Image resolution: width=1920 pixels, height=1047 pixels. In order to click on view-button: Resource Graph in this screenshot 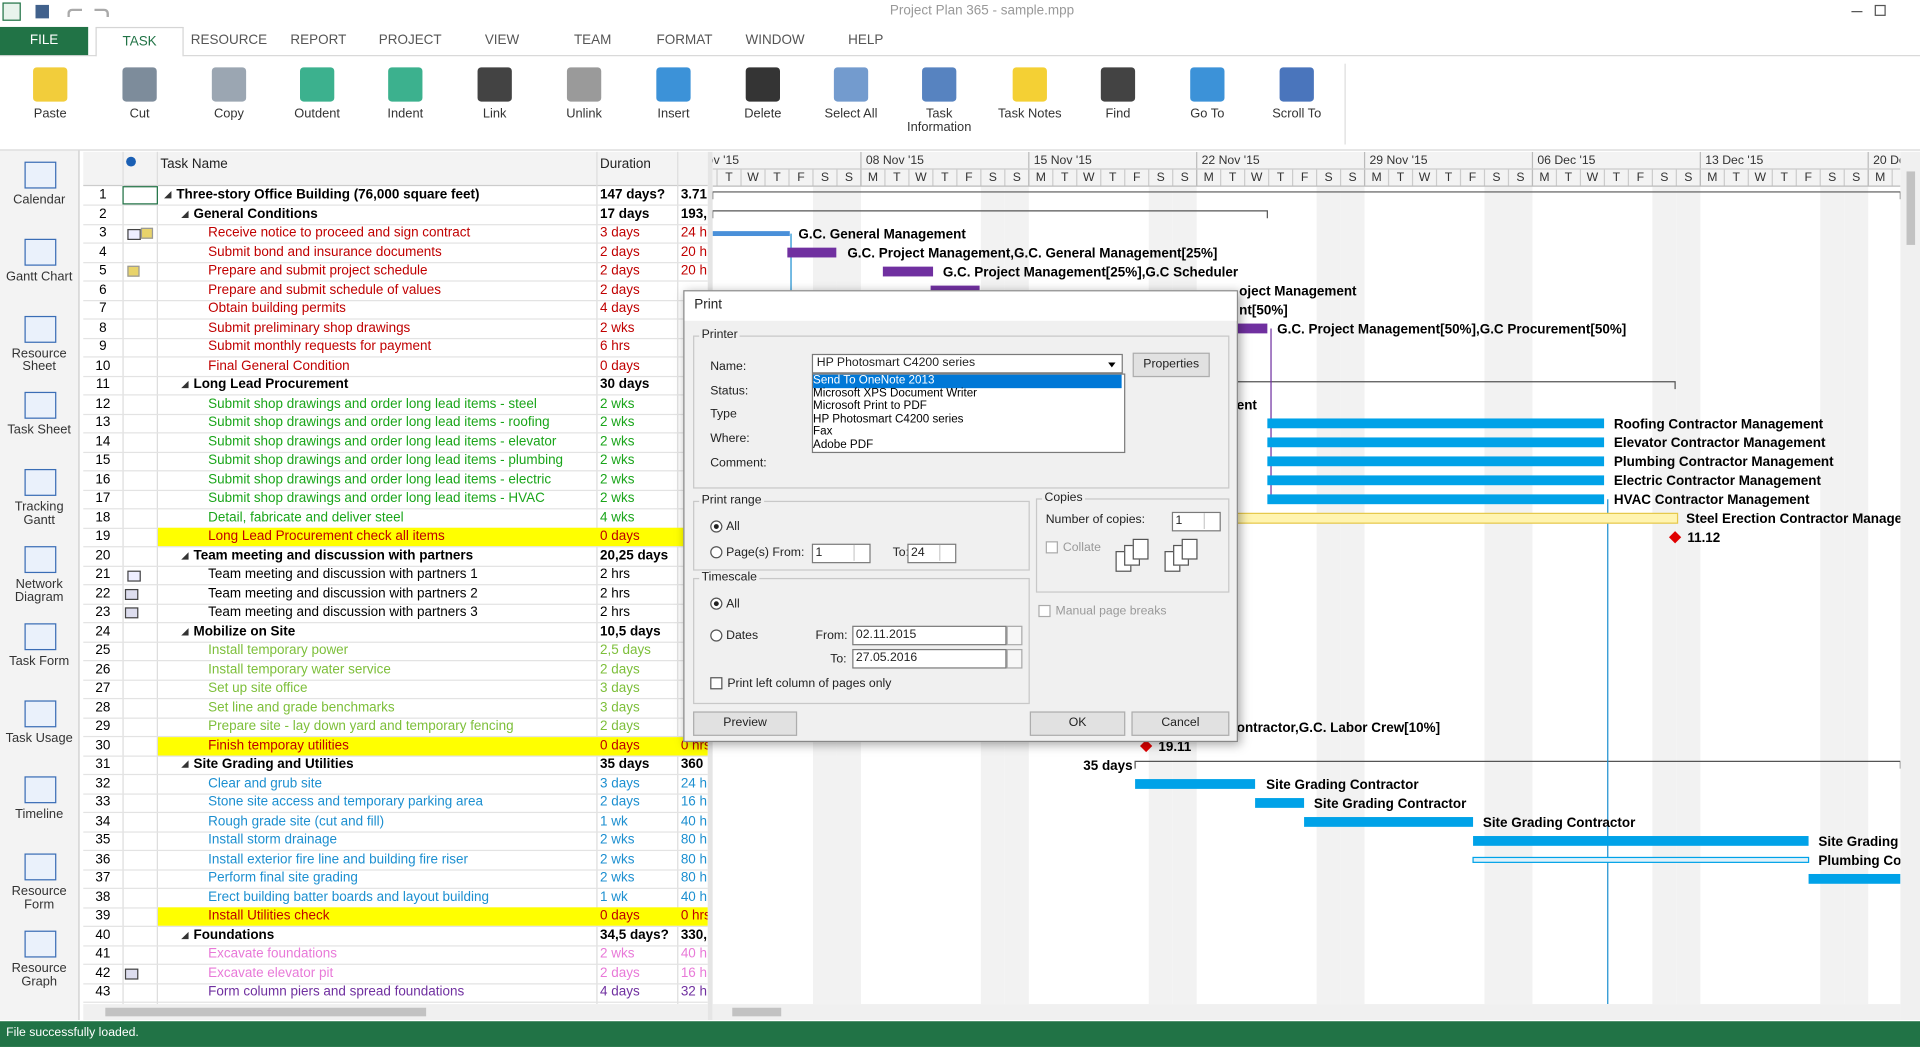, I will do `click(39, 975)`.